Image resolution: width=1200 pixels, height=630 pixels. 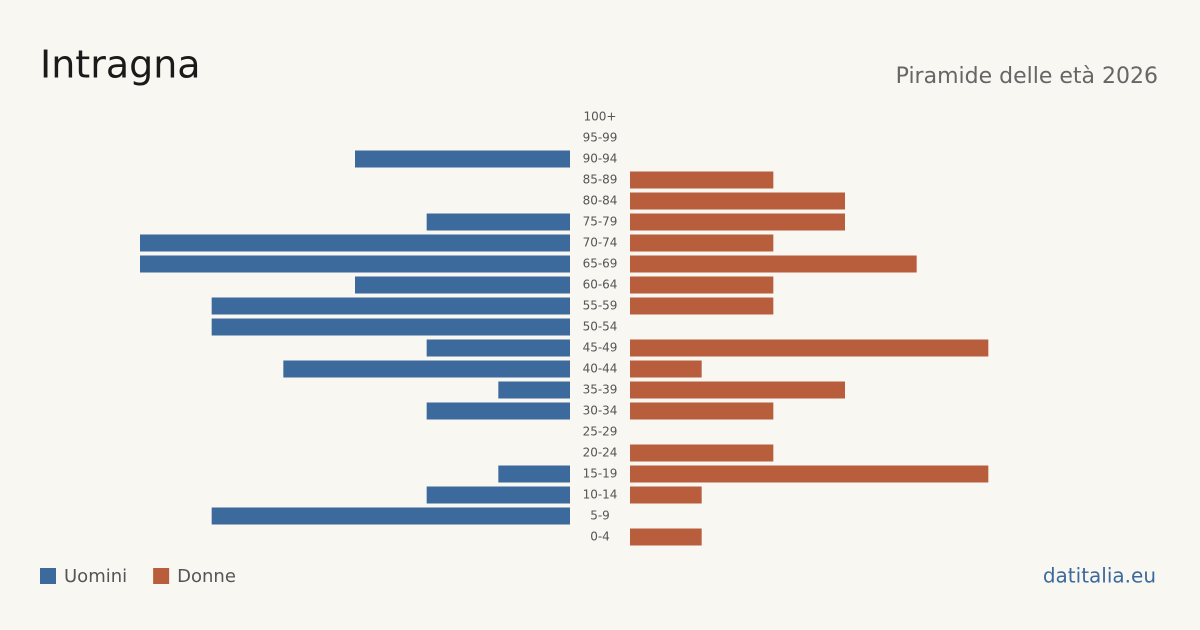 What do you see at coordinates (600, 432) in the screenshot?
I see `age-label: 25-29` at bounding box center [600, 432].